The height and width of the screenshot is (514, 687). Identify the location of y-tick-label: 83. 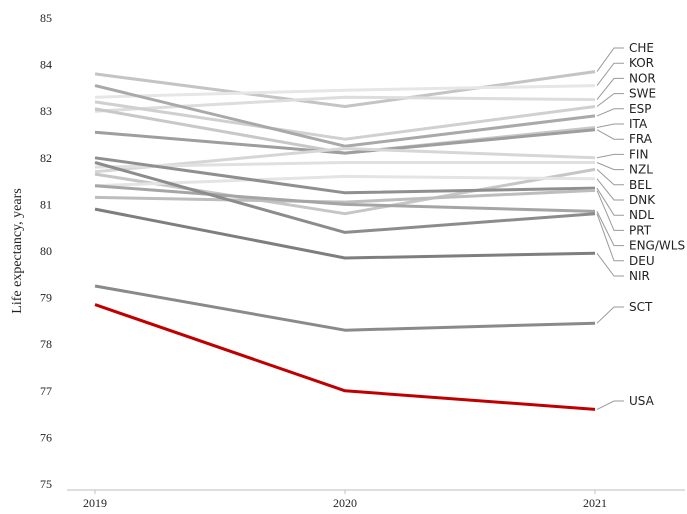
(46, 111).